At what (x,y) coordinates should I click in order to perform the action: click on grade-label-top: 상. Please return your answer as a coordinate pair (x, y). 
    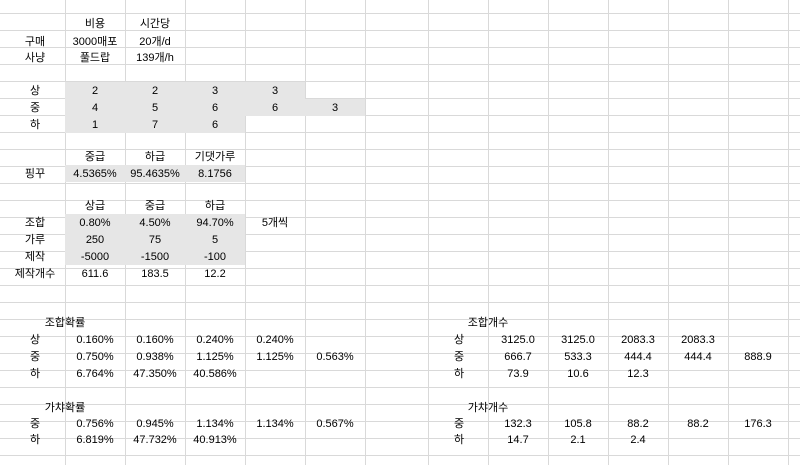
    Looking at the image, I should click on (35, 91).